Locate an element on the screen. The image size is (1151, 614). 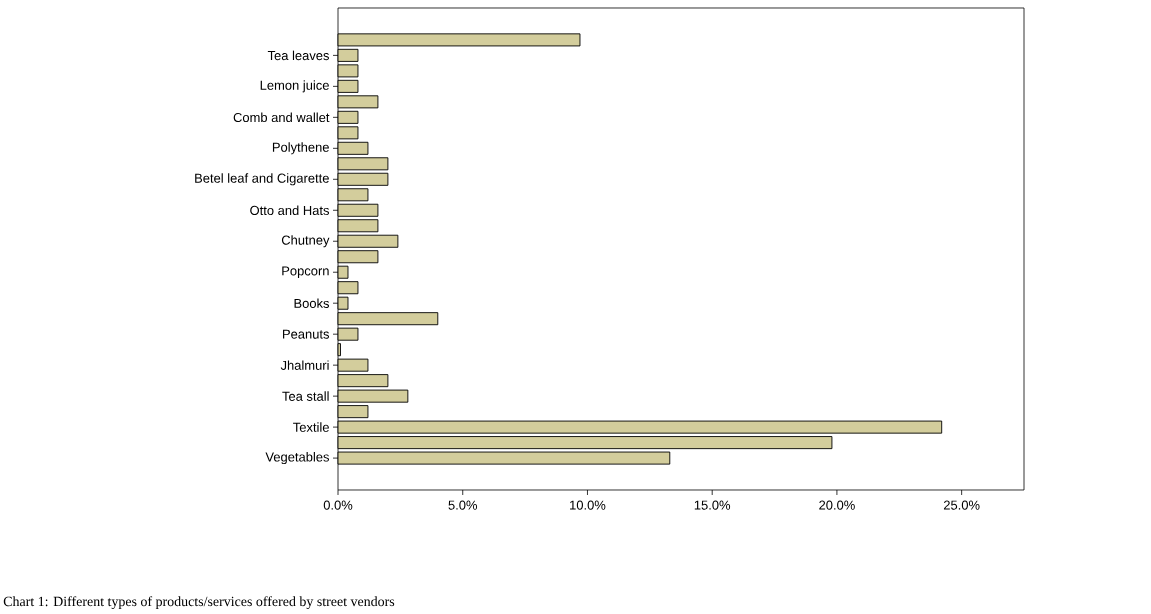
y-tick-label: Comb and wallet is located at coordinates (281, 117).